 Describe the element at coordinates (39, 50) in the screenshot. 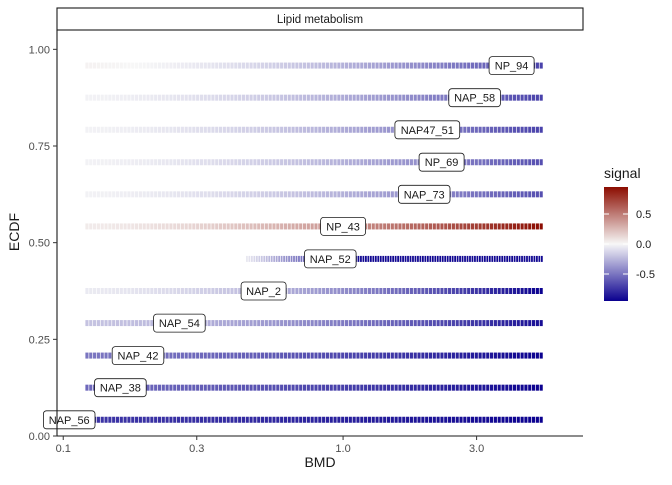

I see `y-tick-label: 1.00` at that location.